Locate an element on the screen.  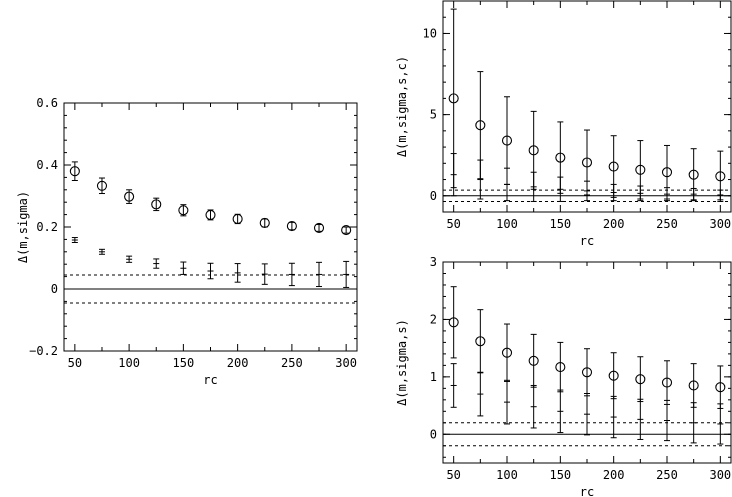
y-axis-label: Δ(m,sigma,s) is located at coordinates (402, 362).